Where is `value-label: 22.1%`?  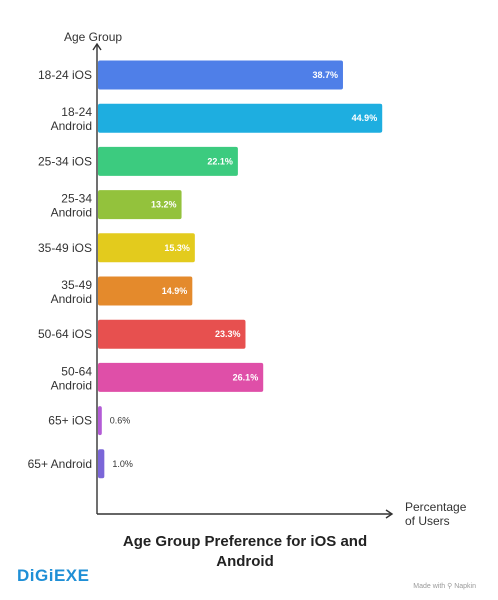 value-label: 22.1% is located at coordinates (220, 161).